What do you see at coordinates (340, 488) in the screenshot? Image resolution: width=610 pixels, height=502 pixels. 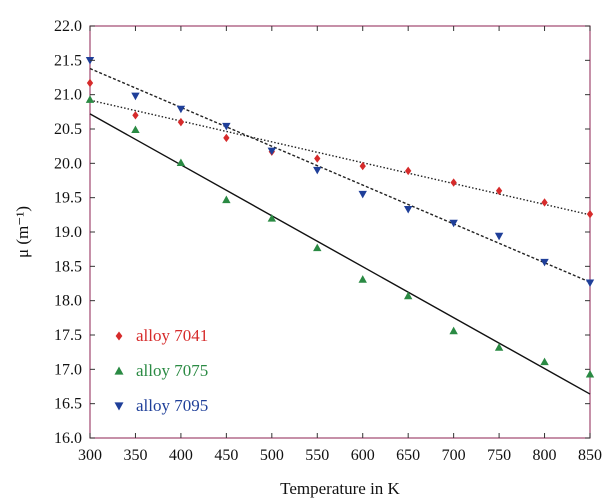 I see `x-axis-title: Temperature in K` at bounding box center [340, 488].